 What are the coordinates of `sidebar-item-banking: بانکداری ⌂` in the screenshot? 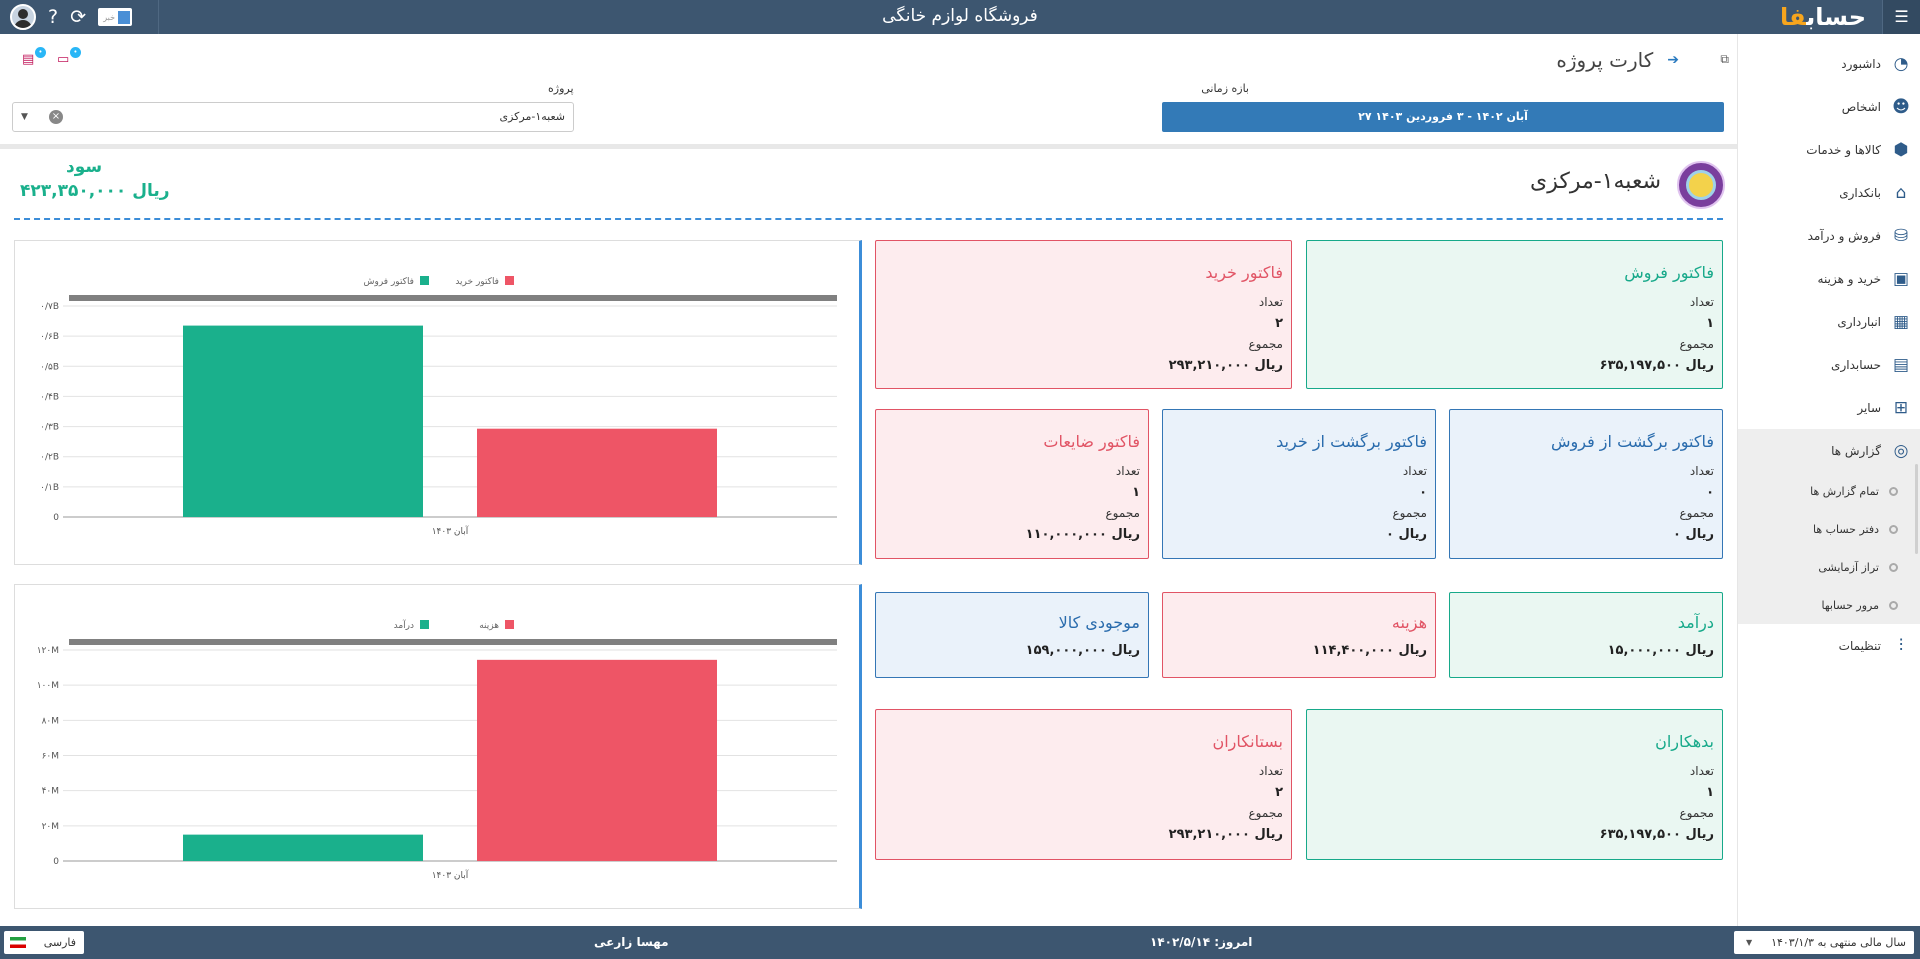 It's located at (1829, 192).